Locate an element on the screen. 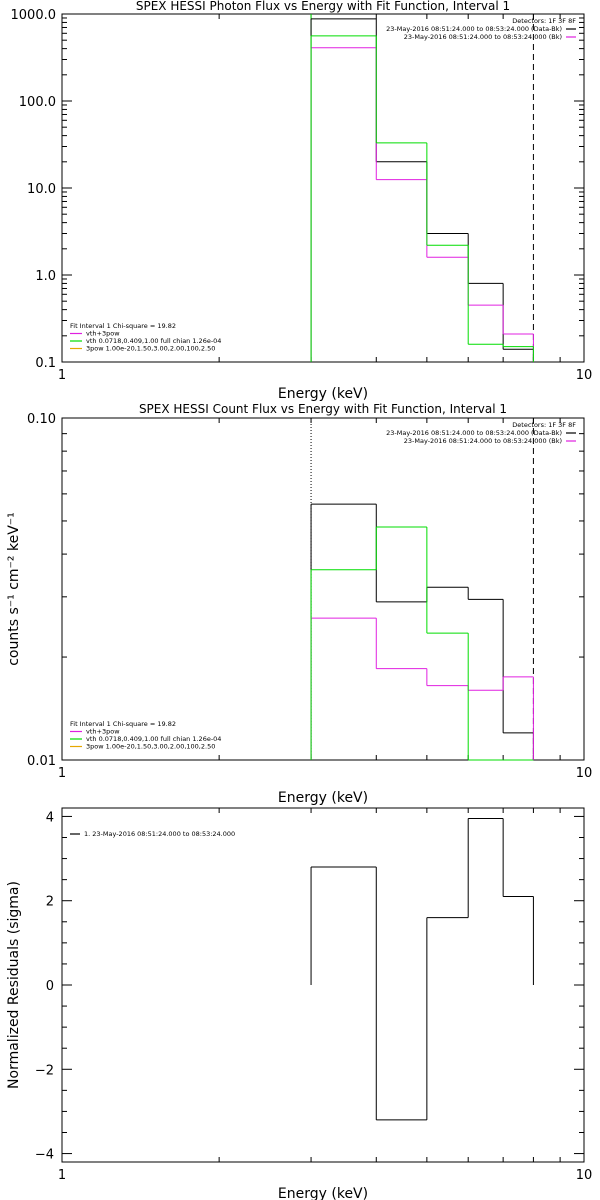  y-axis-label: Normalized Residuals (sigma) is located at coordinates (14, 985).